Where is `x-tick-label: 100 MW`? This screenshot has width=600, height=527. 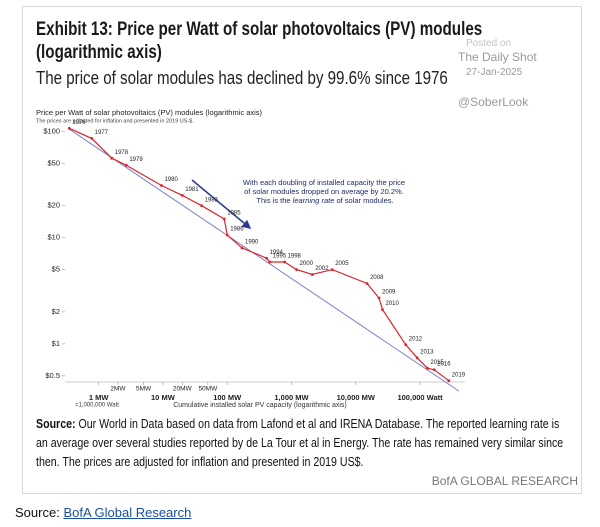 x-tick-label: 100 MW is located at coordinates (227, 397).